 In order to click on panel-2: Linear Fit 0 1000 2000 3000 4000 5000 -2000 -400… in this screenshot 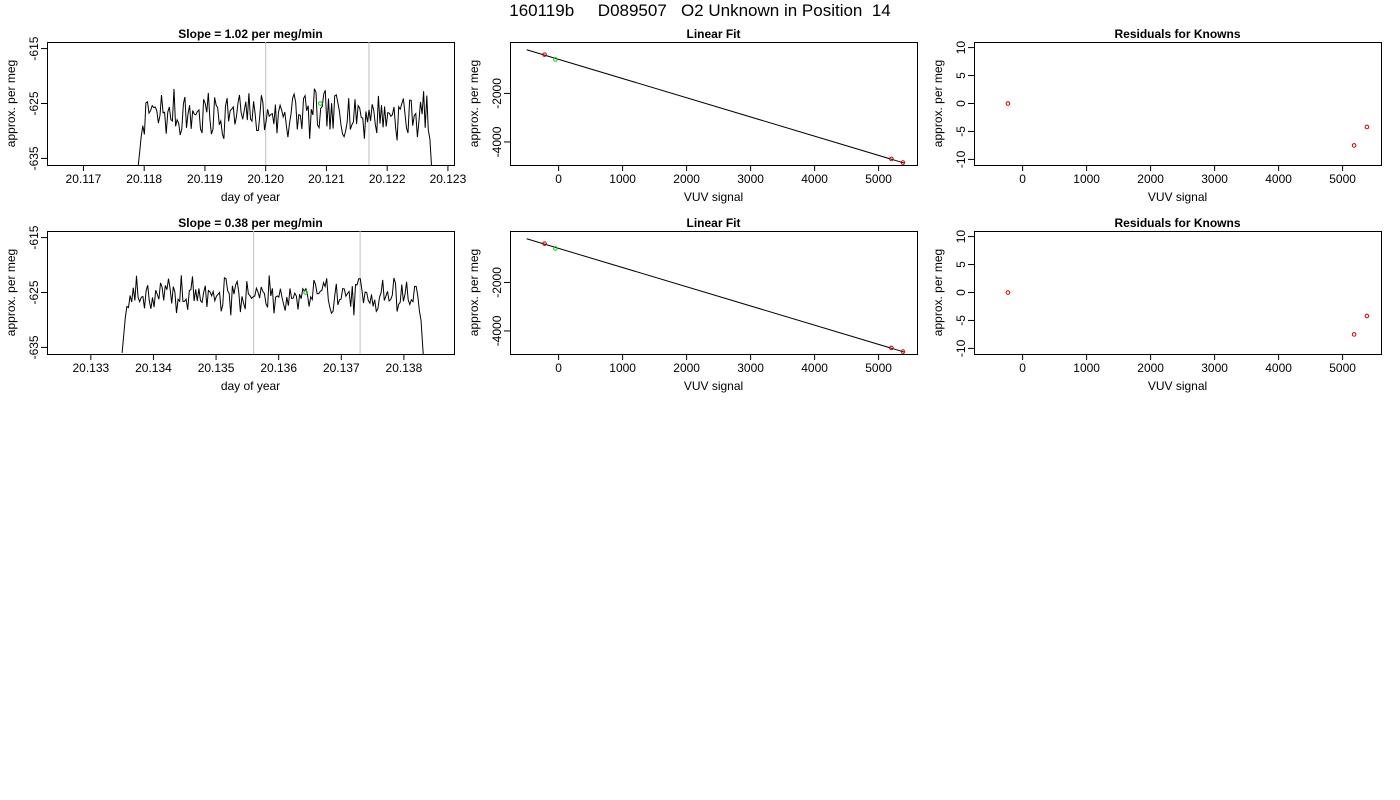, I will do `click(692, 115)`.